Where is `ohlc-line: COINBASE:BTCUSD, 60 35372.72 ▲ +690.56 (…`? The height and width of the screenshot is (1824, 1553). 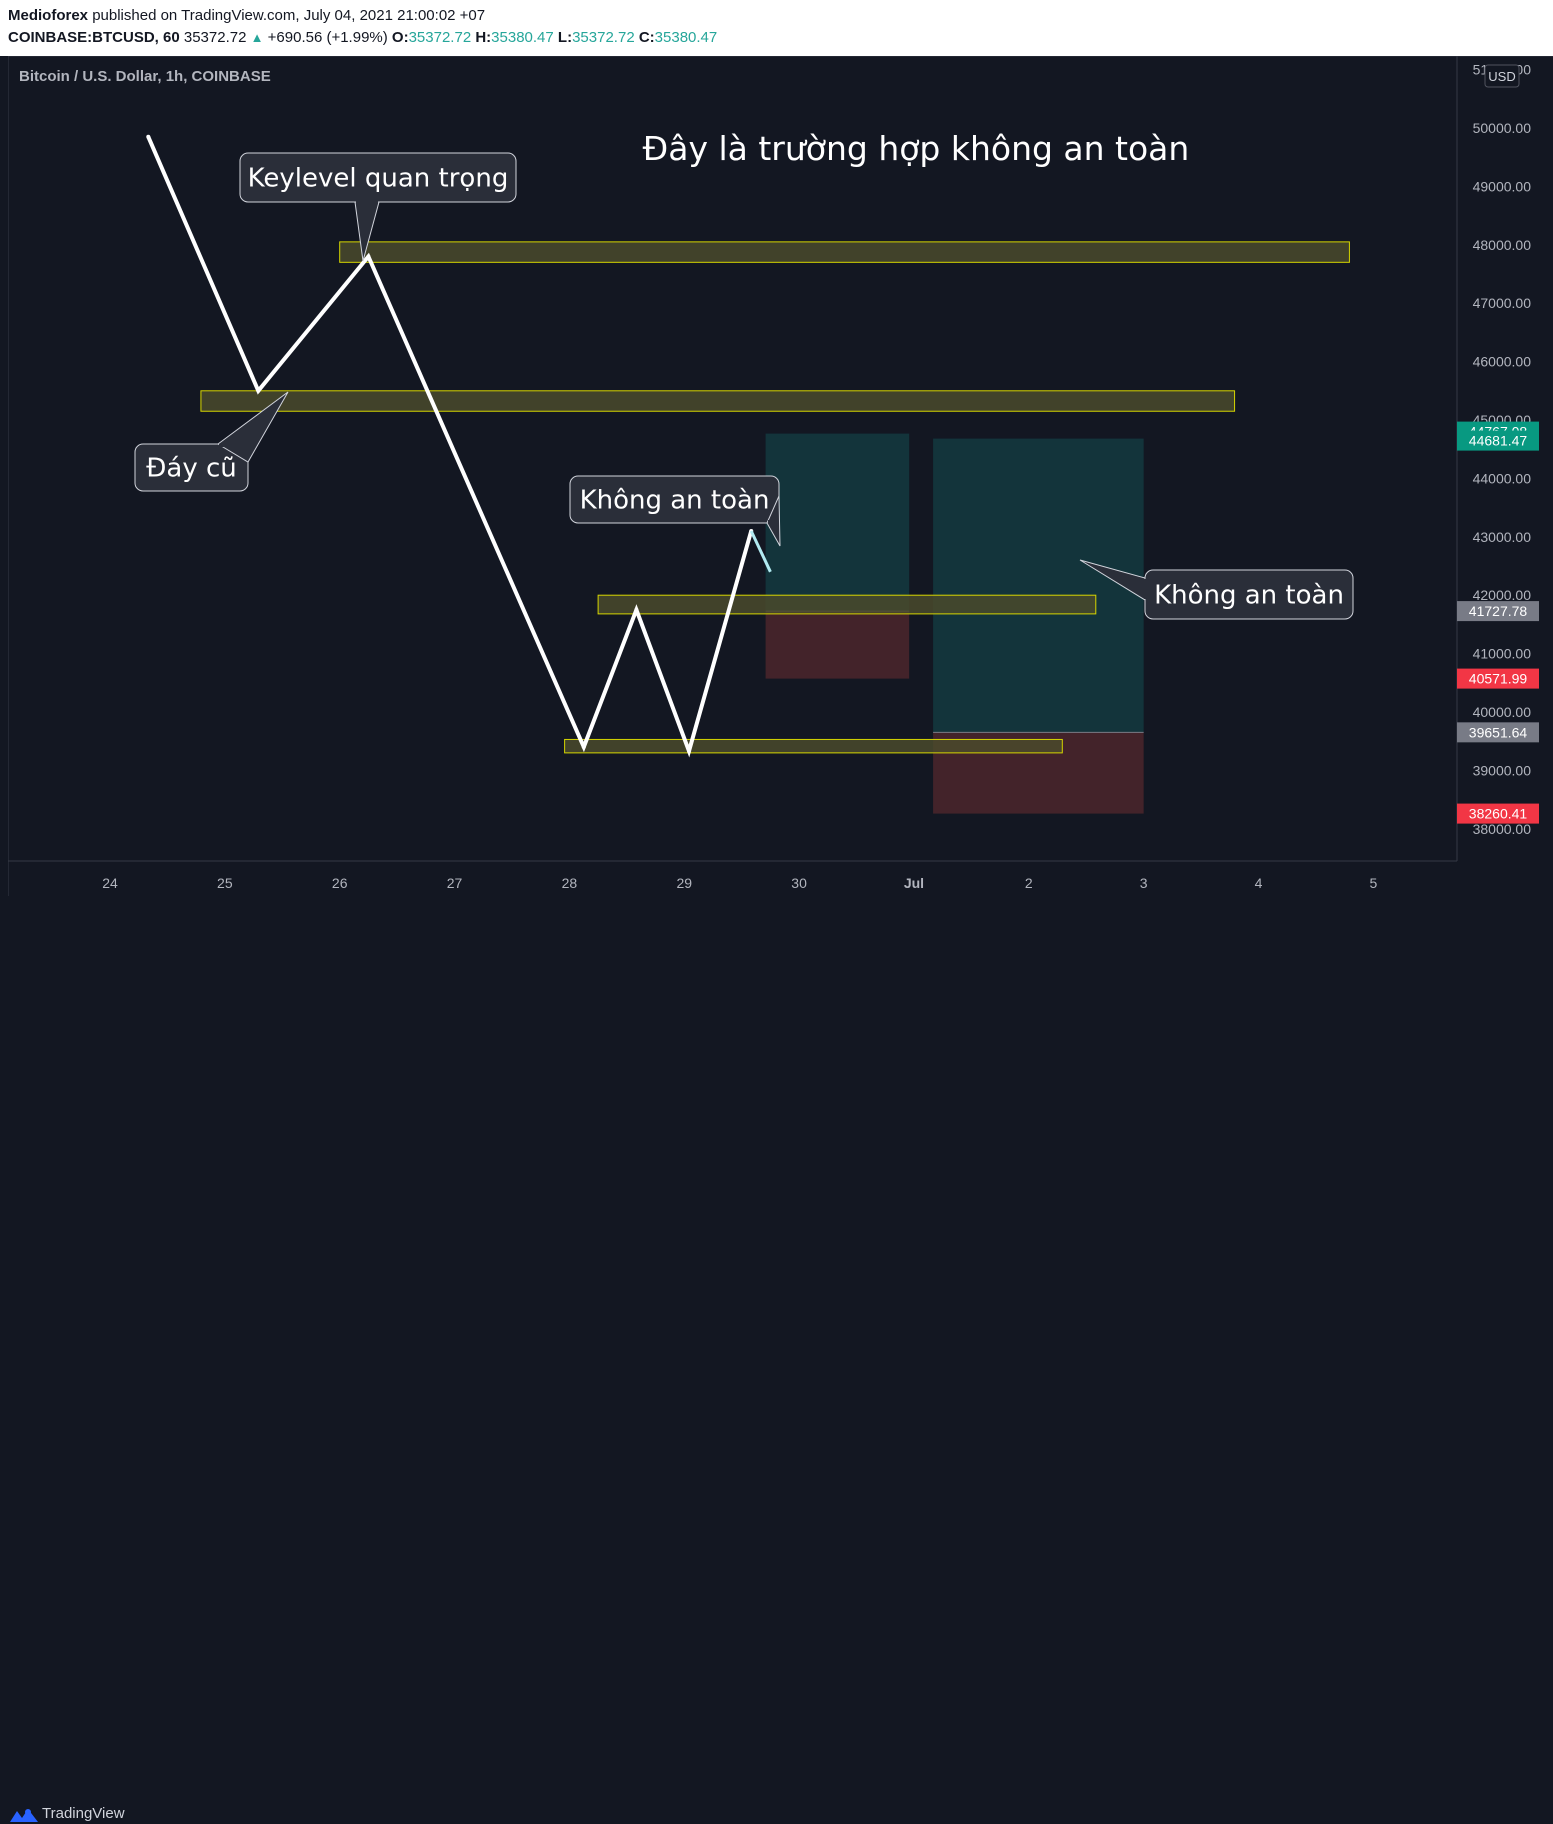 ohlc-line: COINBASE:BTCUSD, 60 35372.72 ▲ +690.56 (… is located at coordinates (362, 37).